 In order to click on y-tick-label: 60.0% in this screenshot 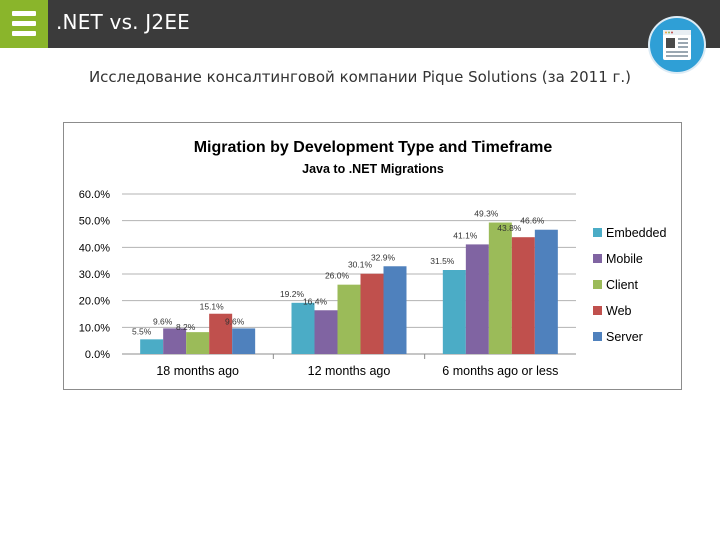, I will do `click(94, 195)`.